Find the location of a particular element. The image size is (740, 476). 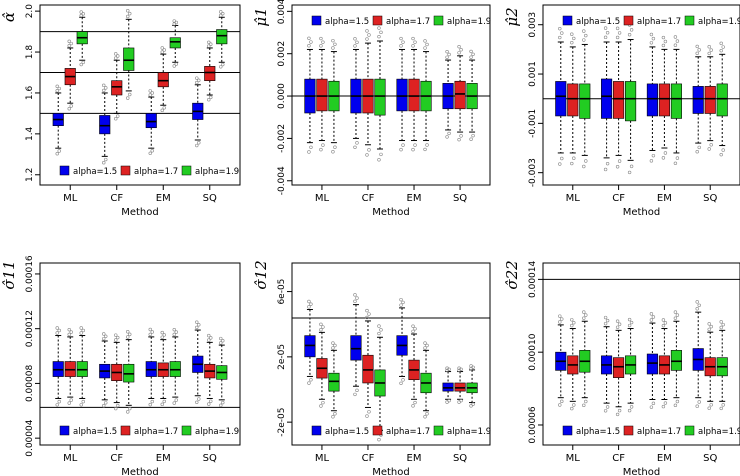

plot-frame is located at coordinates (140, 95).